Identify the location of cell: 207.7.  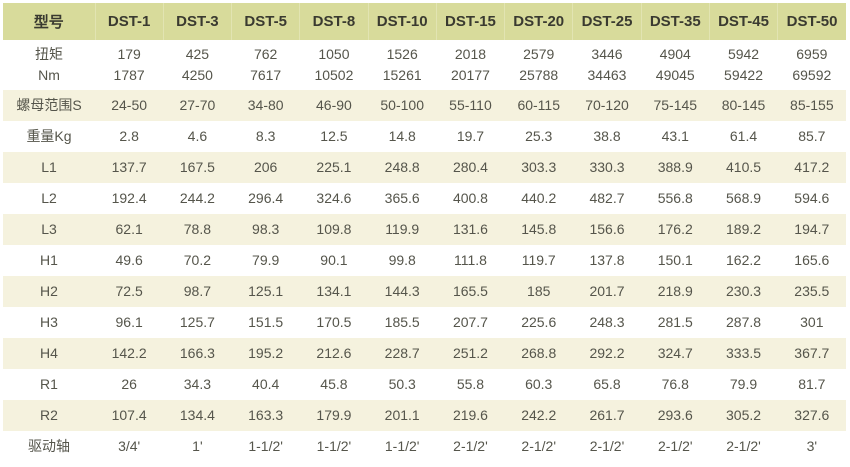
(470, 322).